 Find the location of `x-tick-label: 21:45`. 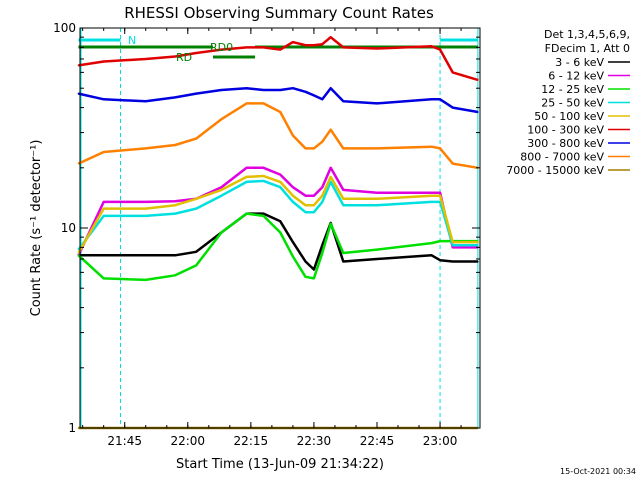

x-tick-label: 21:45 is located at coordinates (124, 441).